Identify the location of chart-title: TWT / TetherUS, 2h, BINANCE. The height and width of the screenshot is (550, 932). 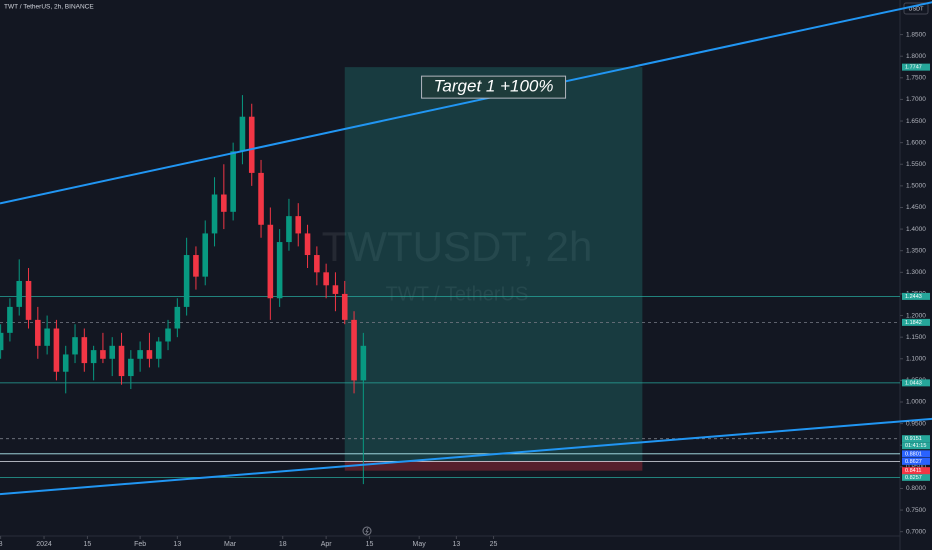
(49, 7).